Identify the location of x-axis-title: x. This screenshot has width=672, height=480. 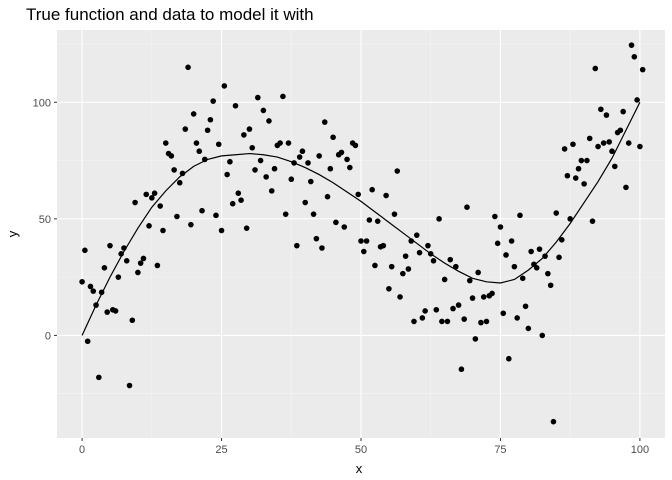
(359, 468).